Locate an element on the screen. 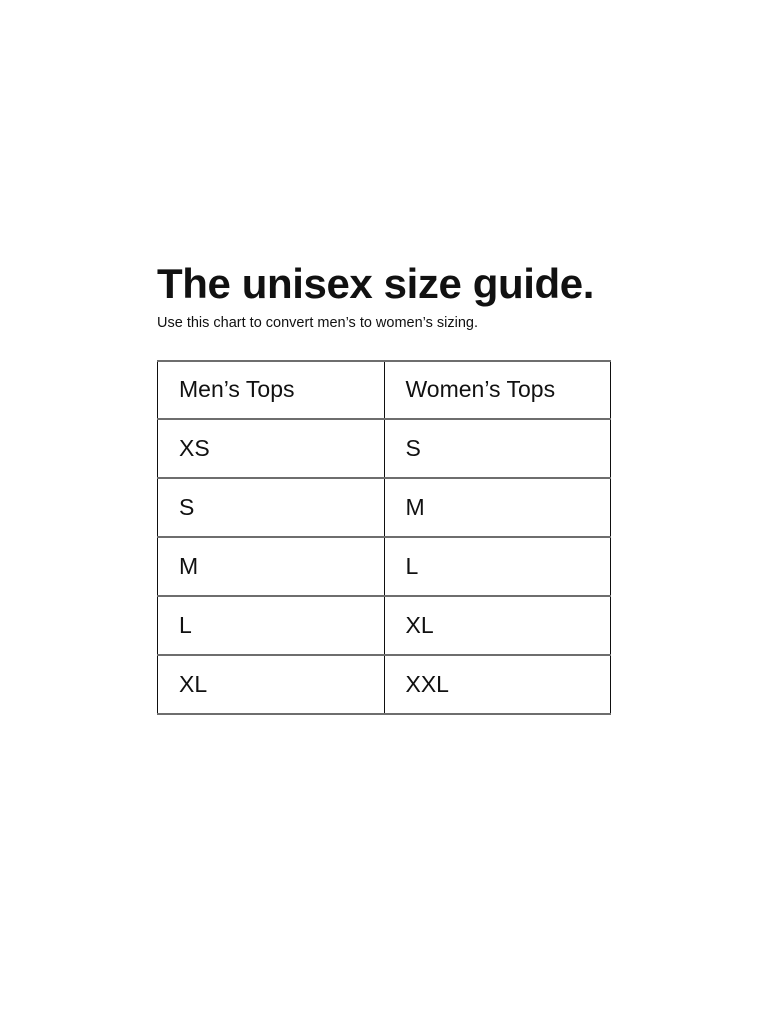 The image size is (768, 1024). womens-size-cell: M is located at coordinates (497, 507).